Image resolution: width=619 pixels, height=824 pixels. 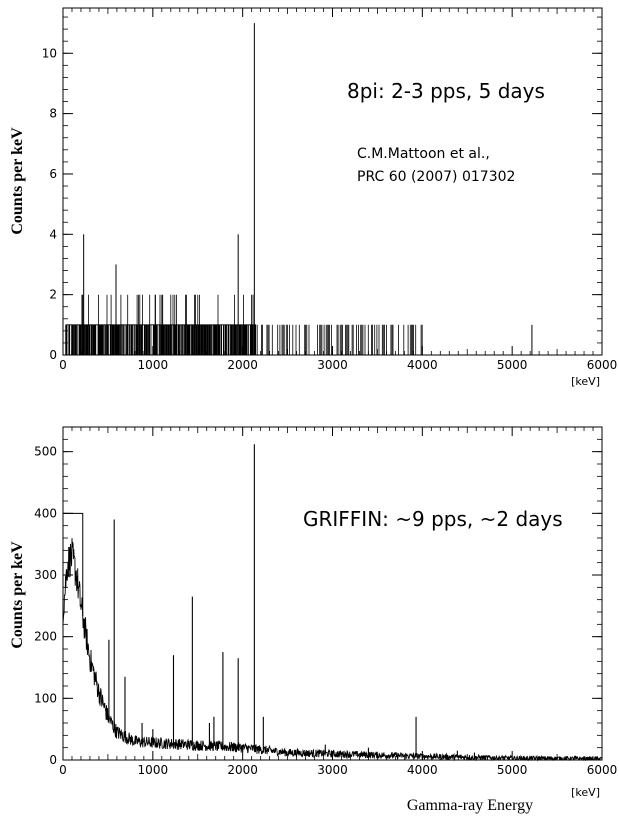 I want to click on y-tick-label: 2, so click(x=53, y=295).